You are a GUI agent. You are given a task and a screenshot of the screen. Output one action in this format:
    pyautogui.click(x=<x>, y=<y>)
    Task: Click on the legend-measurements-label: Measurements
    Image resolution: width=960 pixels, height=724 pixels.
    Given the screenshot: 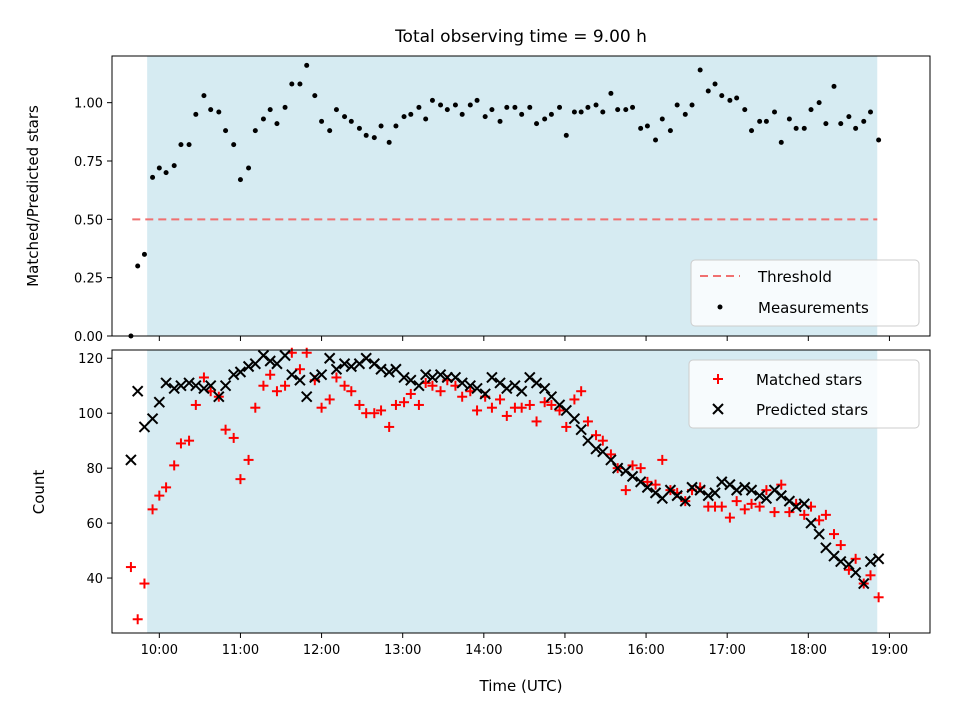 What is the action you would take?
    pyautogui.click(x=813, y=308)
    